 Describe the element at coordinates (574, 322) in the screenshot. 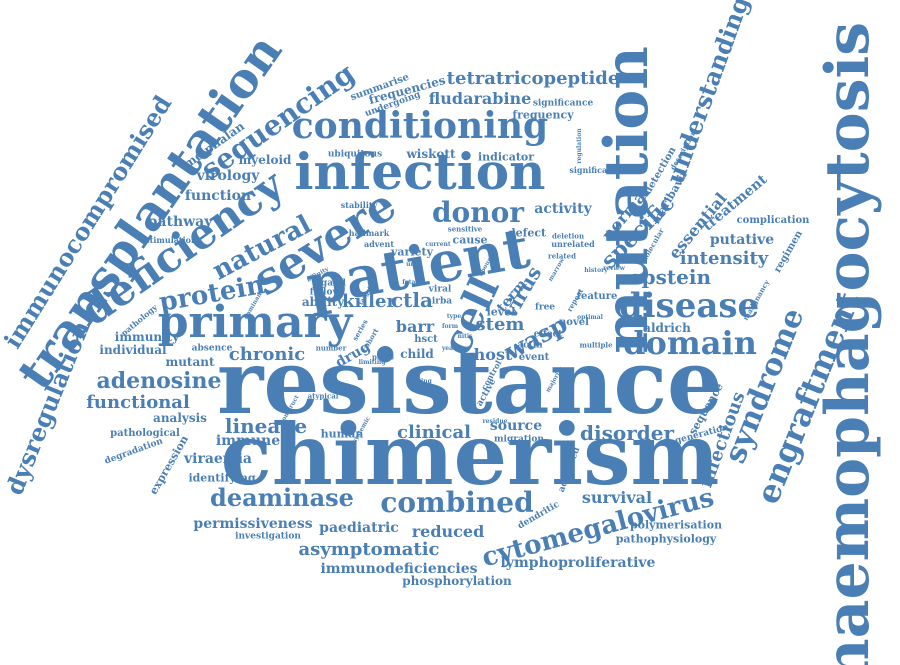

I see `word: novel` at that location.